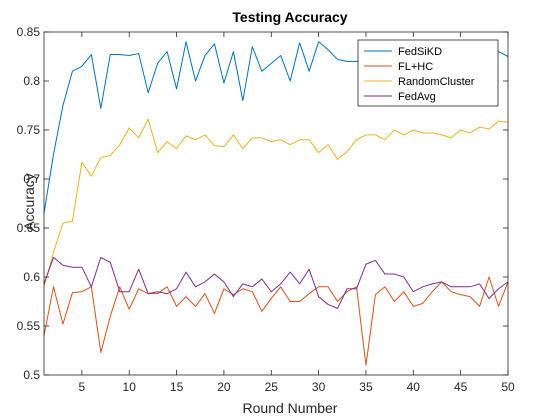  Describe the element at coordinates (29, 228) in the screenshot. I see `y-tick-label: 0.65` at that location.